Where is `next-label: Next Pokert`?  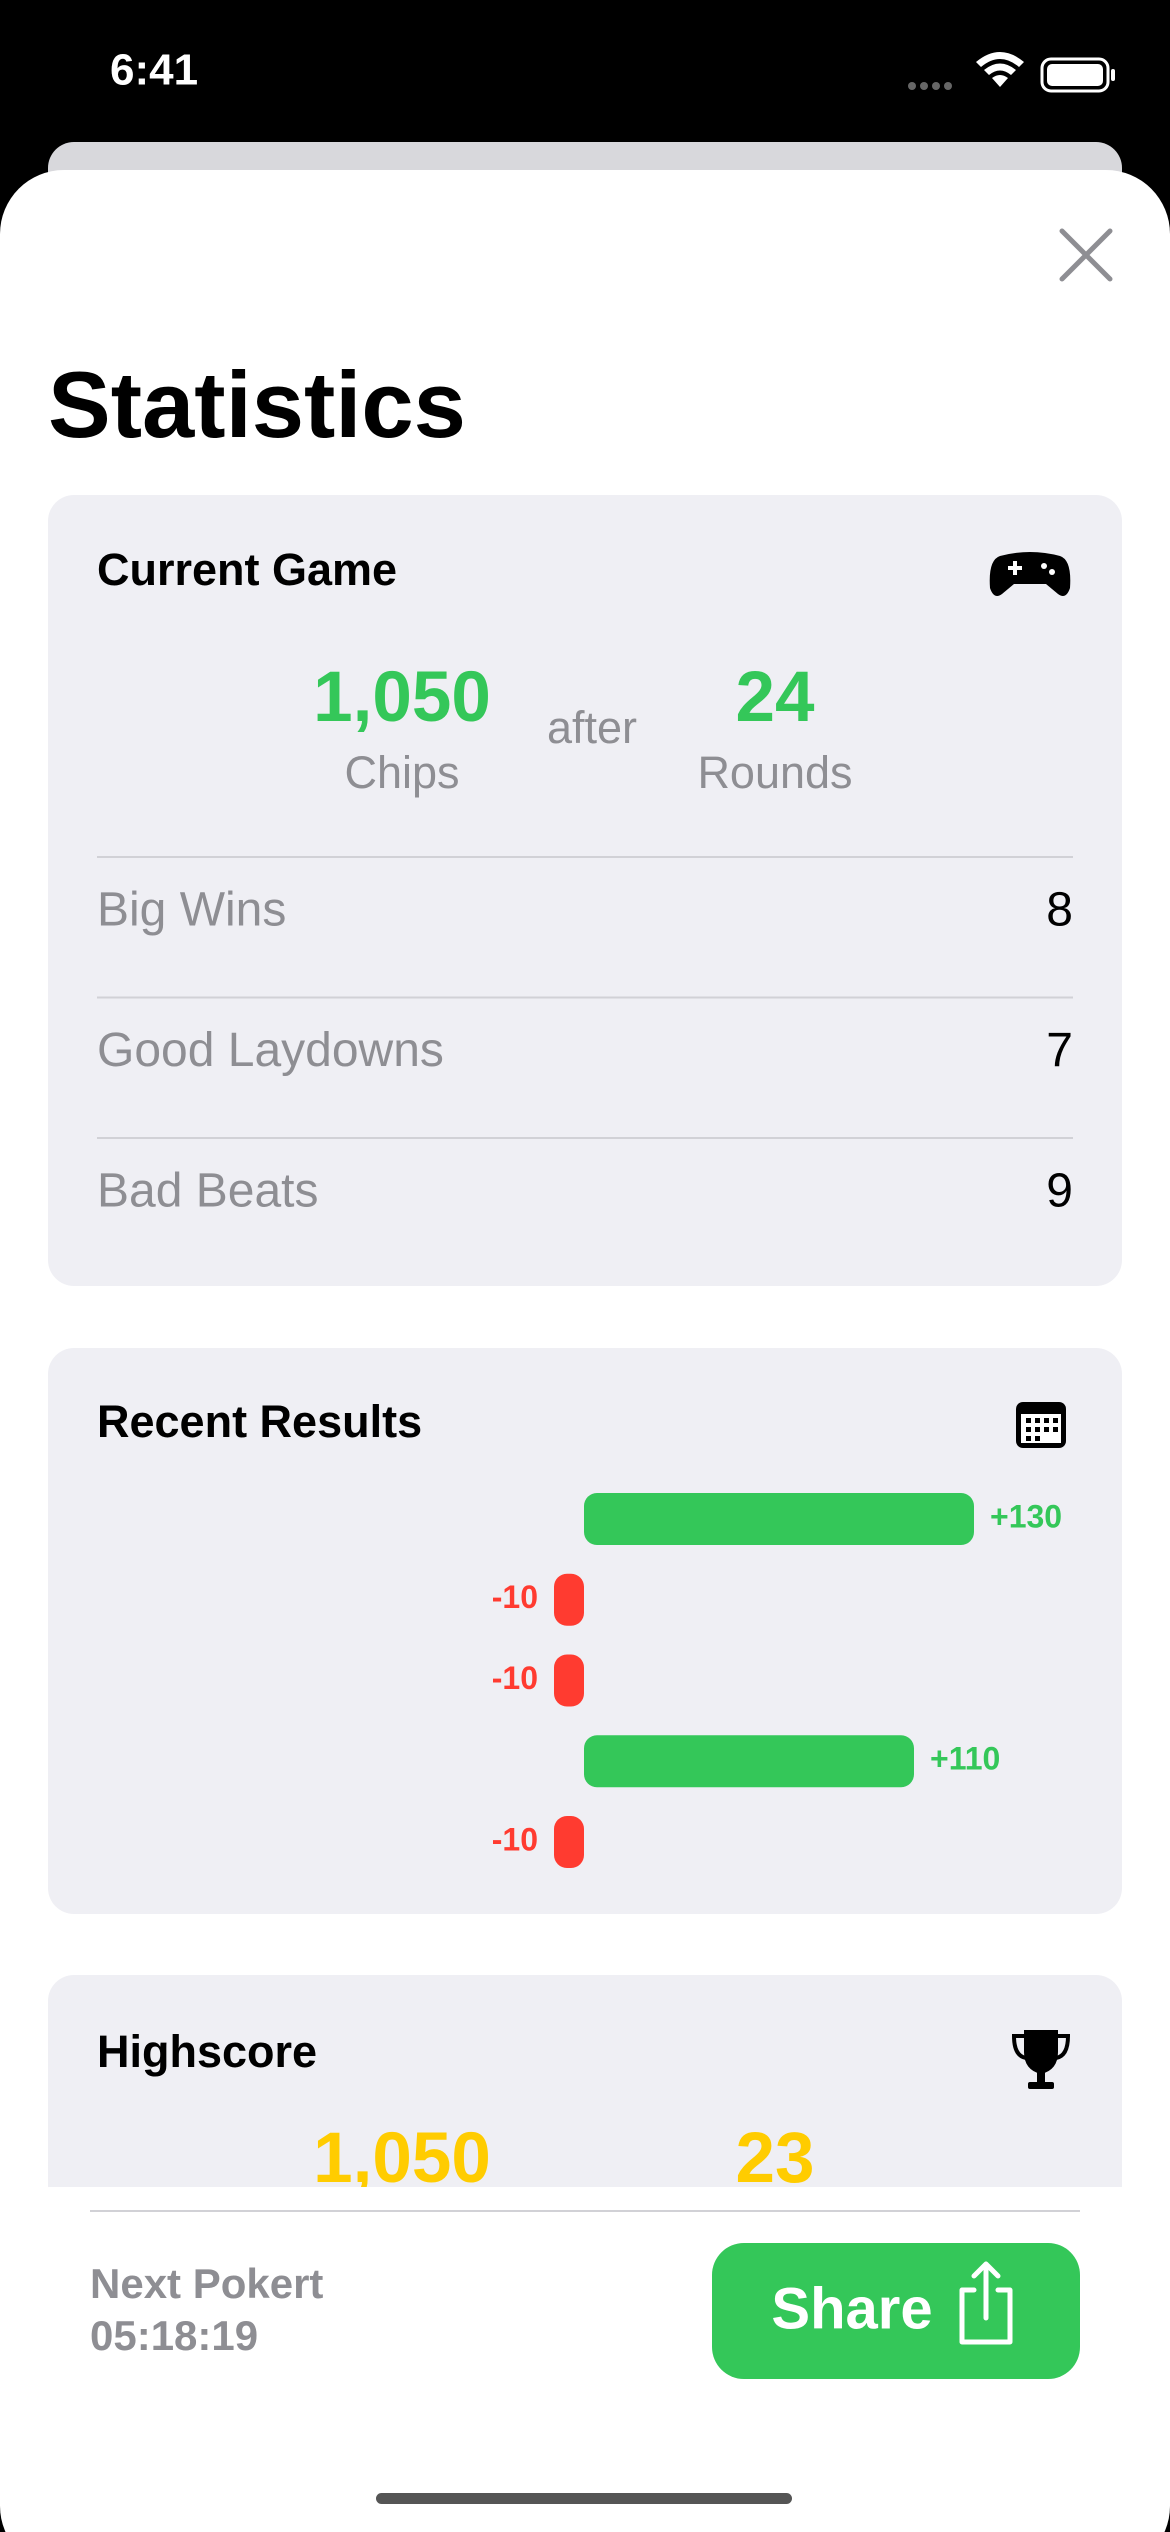 next-label: Next Pokert is located at coordinates (206, 2283).